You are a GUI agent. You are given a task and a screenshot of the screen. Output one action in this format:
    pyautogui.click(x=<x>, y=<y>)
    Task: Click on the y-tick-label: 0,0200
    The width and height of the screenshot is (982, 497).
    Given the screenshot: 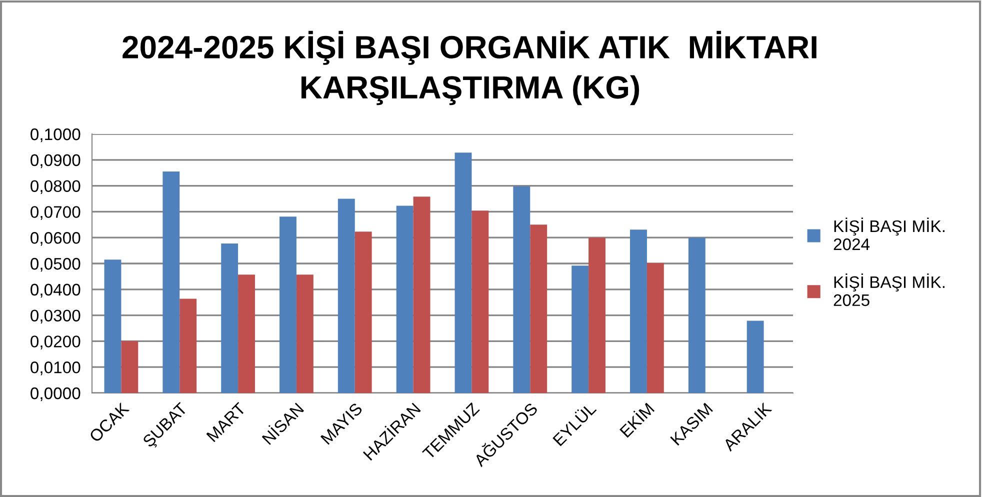 What is the action you would take?
    pyautogui.click(x=55, y=343)
    